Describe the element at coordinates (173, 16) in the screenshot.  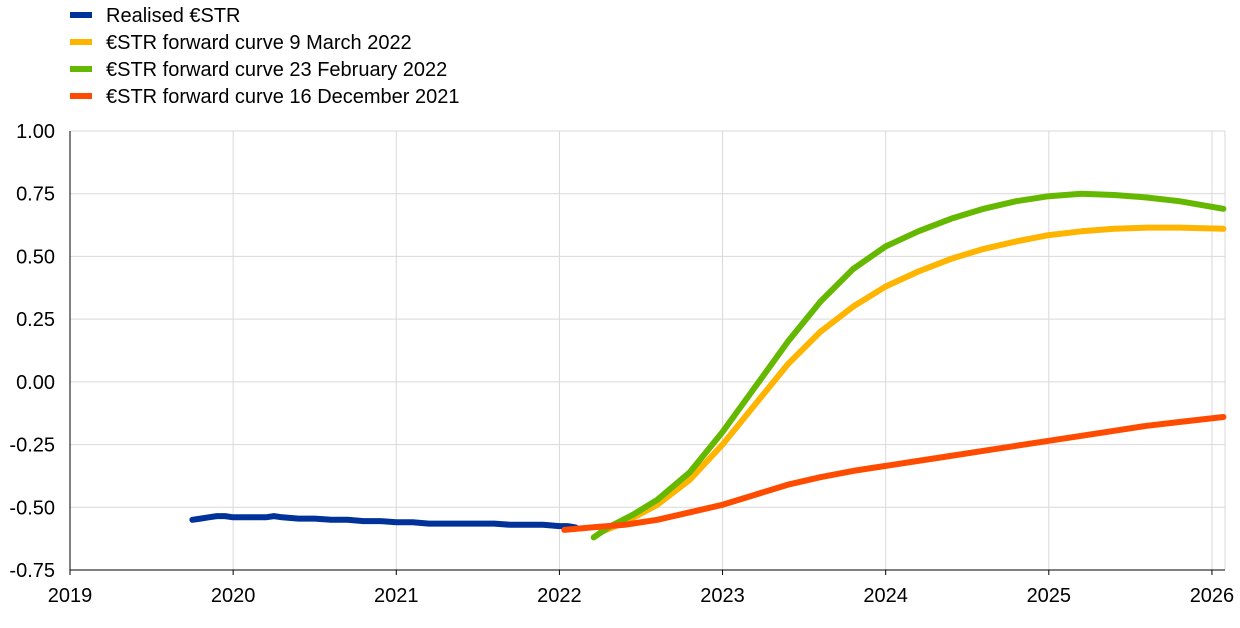
I see `legend-label: Realised €STR` at that location.